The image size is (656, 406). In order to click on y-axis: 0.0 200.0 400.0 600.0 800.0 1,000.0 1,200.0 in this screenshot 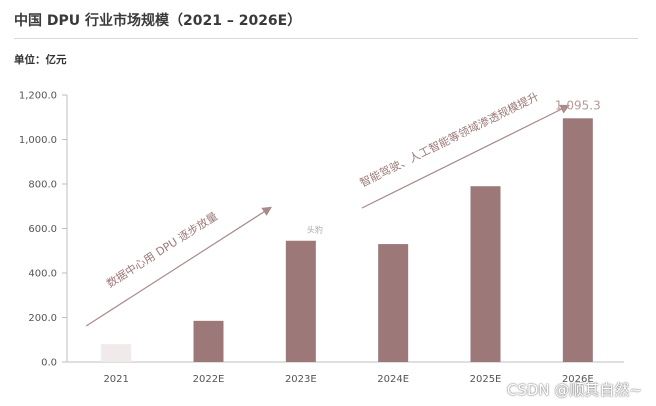, I will do `click(43, 230)`.